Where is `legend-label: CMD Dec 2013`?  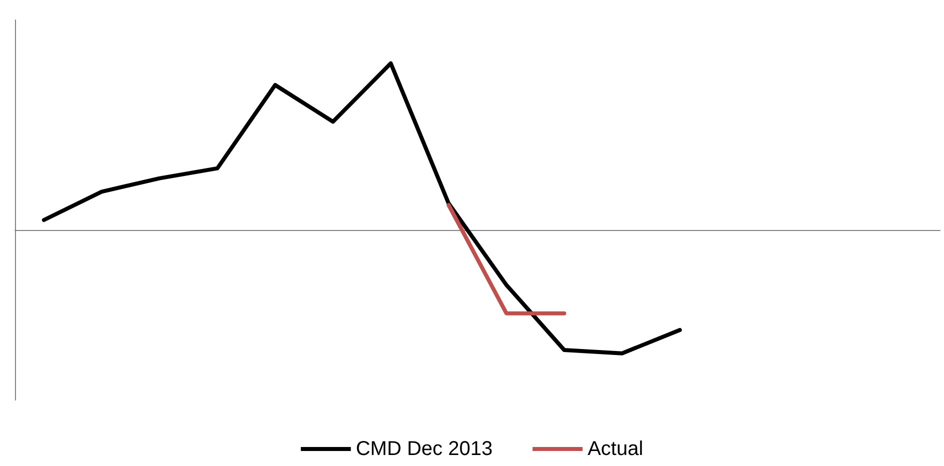 legend-label: CMD Dec 2013 is located at coordinates (424, 449).